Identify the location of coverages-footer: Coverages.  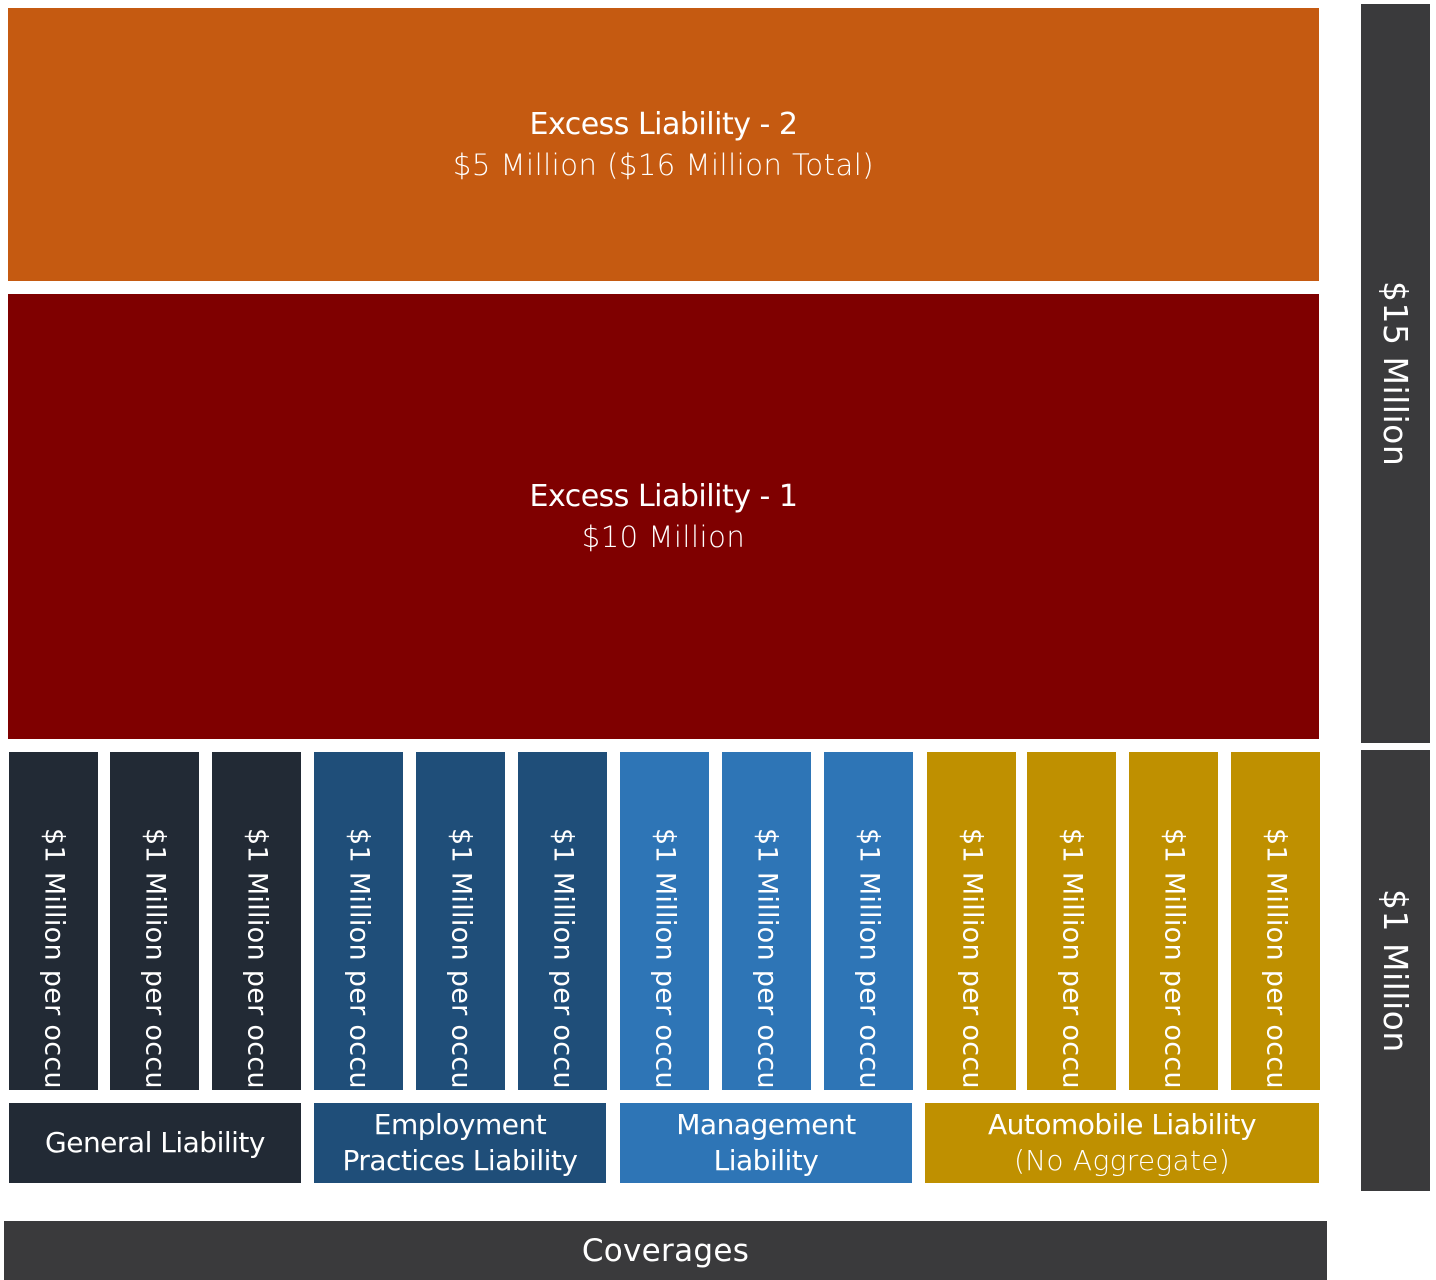
(665, 1250).